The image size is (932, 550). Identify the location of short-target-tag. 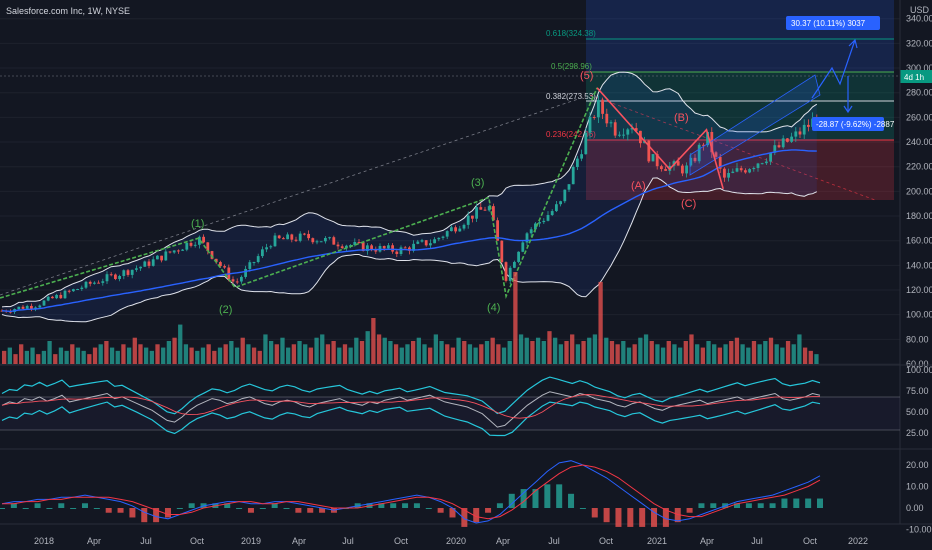
(848, 124).